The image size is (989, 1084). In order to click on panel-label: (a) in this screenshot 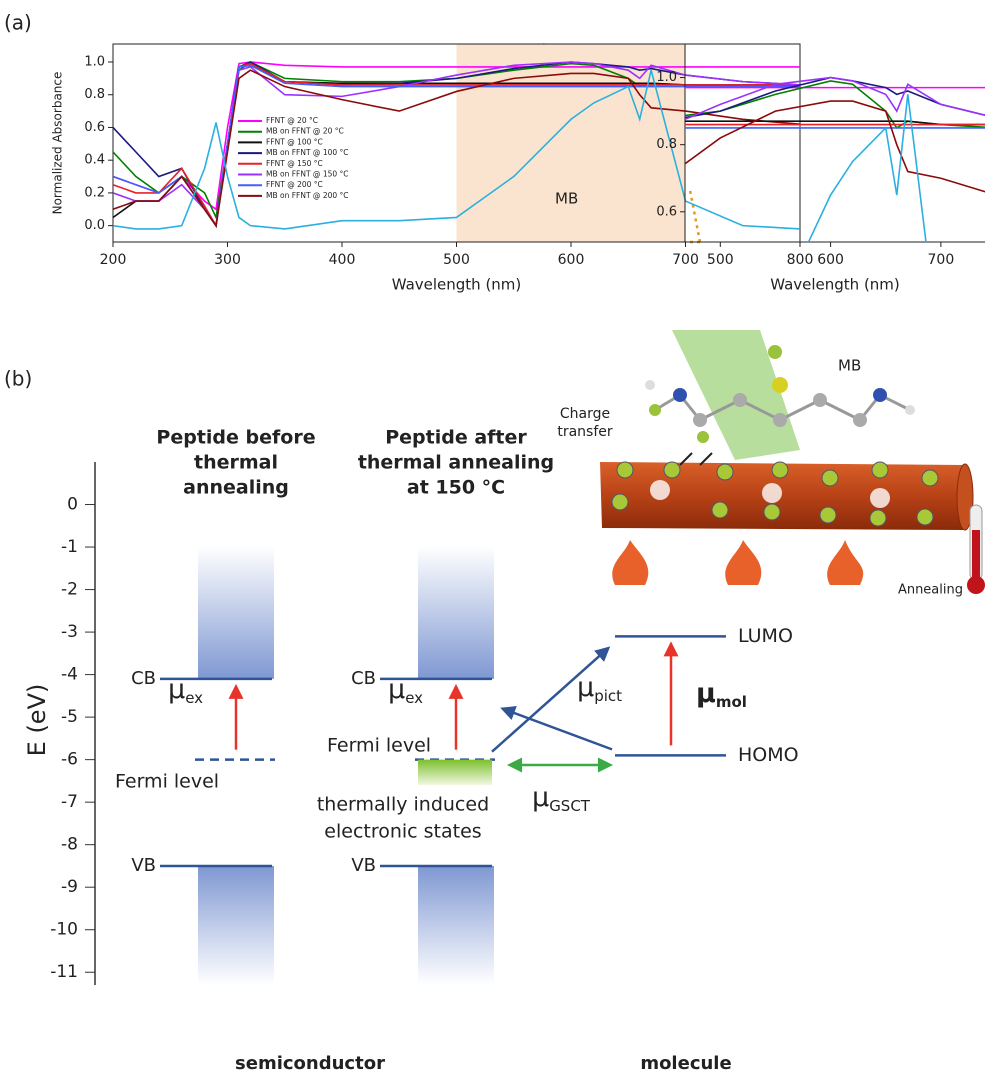, I will do `click(18, 23)`.